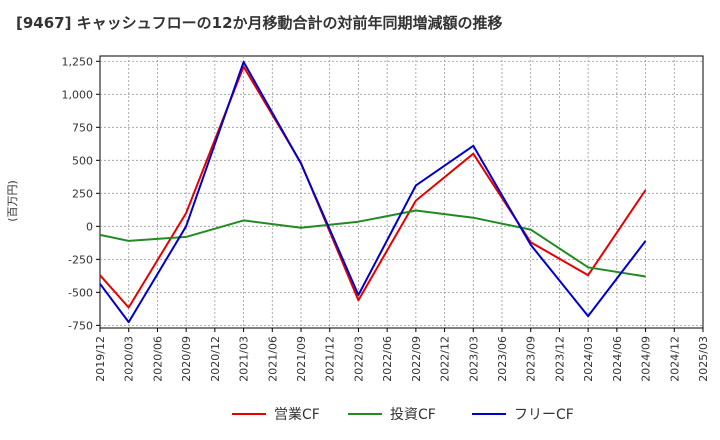 The height and width of the screenshot is (440, 720). Describe the element at coordinates (297, 415) in the screenshot. I see `legend-label: 営業CF` at that location.